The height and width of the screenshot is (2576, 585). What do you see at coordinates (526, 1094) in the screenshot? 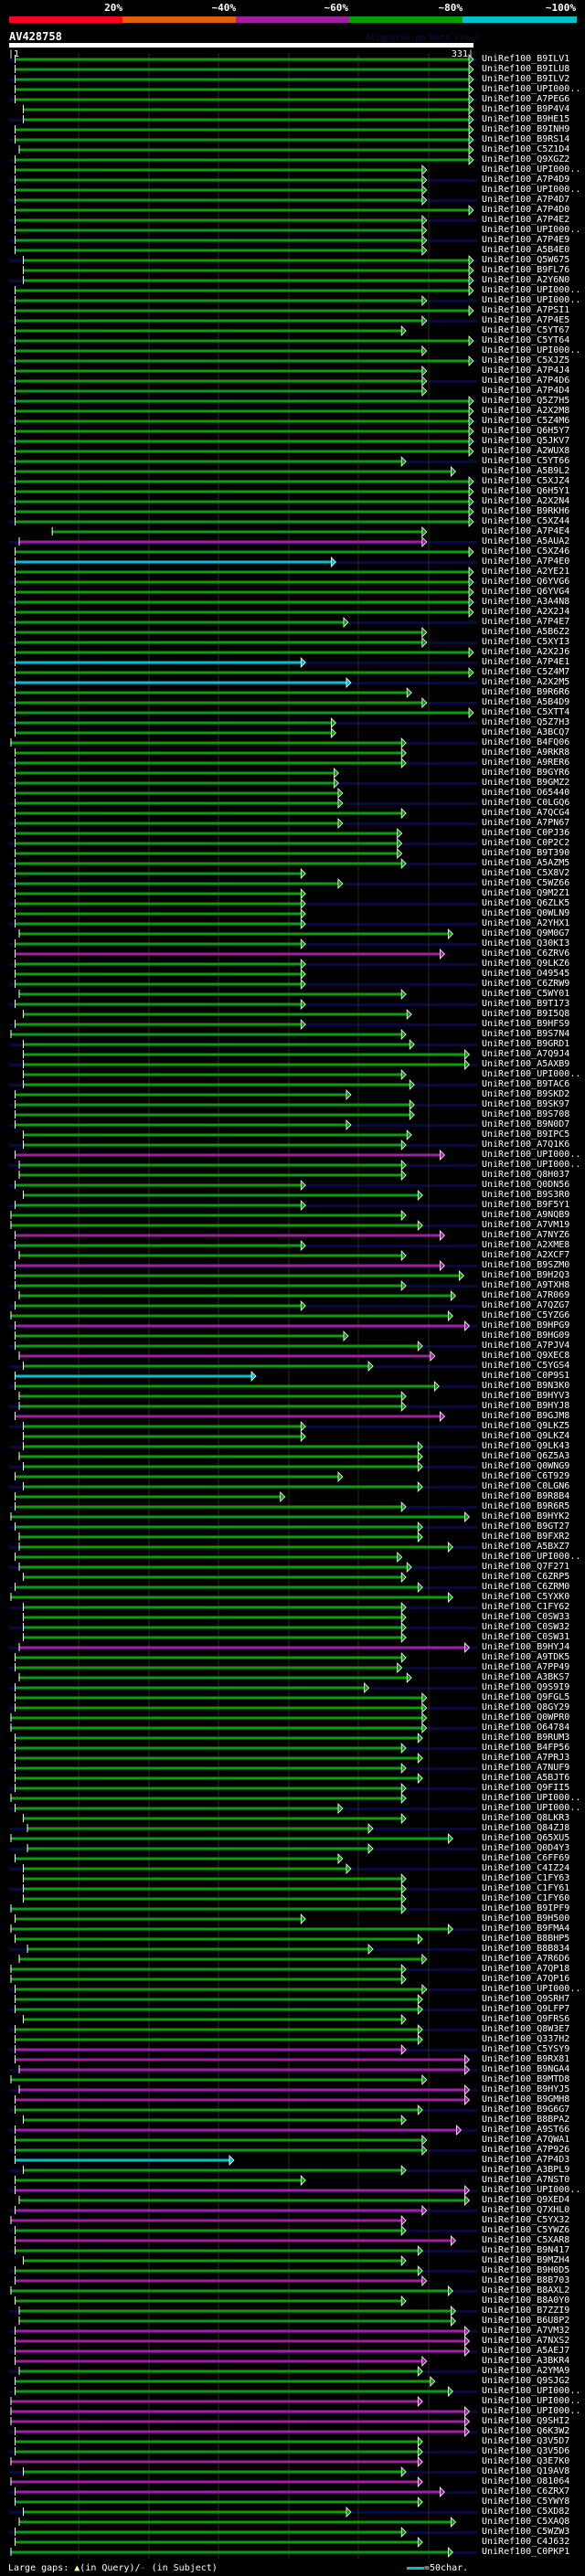
I see `hit-label: UniRef100_B9SKD2` at bounding box center [526, 1094].